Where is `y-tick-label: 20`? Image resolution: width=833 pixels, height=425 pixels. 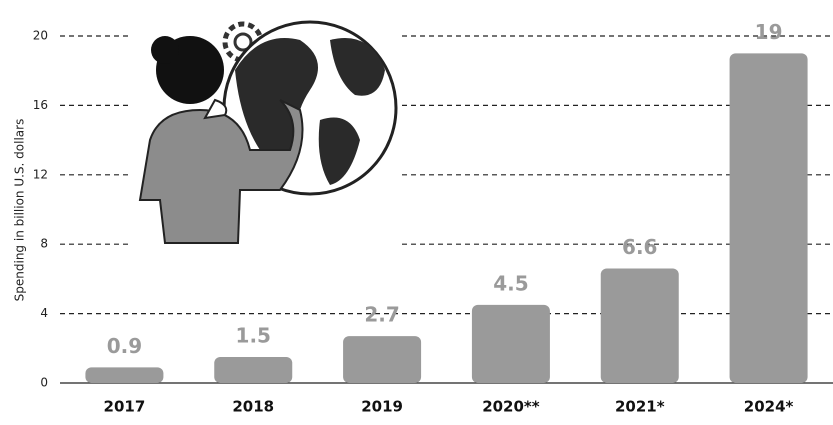
y-tick-label: 20 is located at coordinates (40, 36).